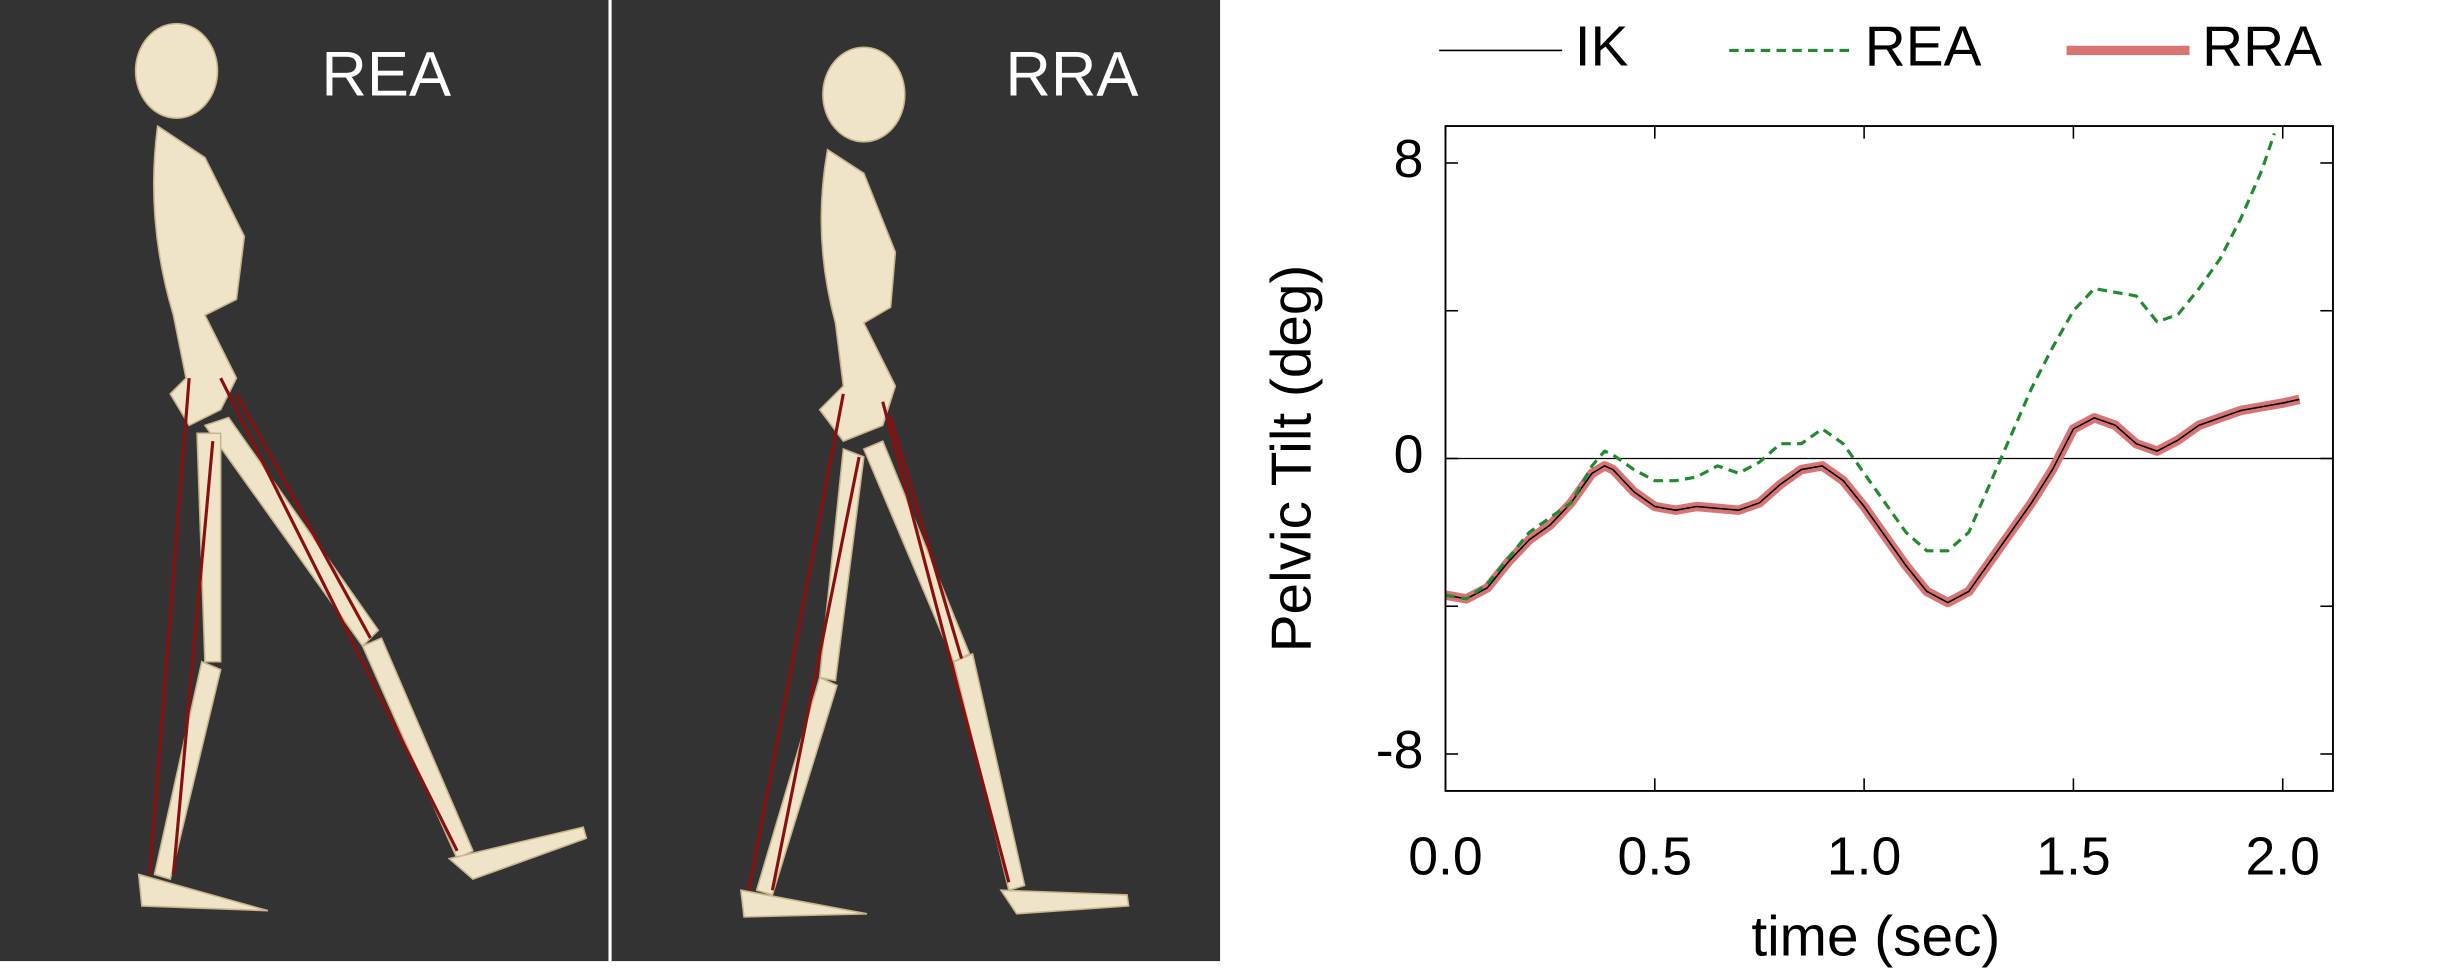 The width and height of the screenshot is (2437, 980). Describe the element at coordinates (934, 482) in the screenshot. I see `skeleton` at that location.